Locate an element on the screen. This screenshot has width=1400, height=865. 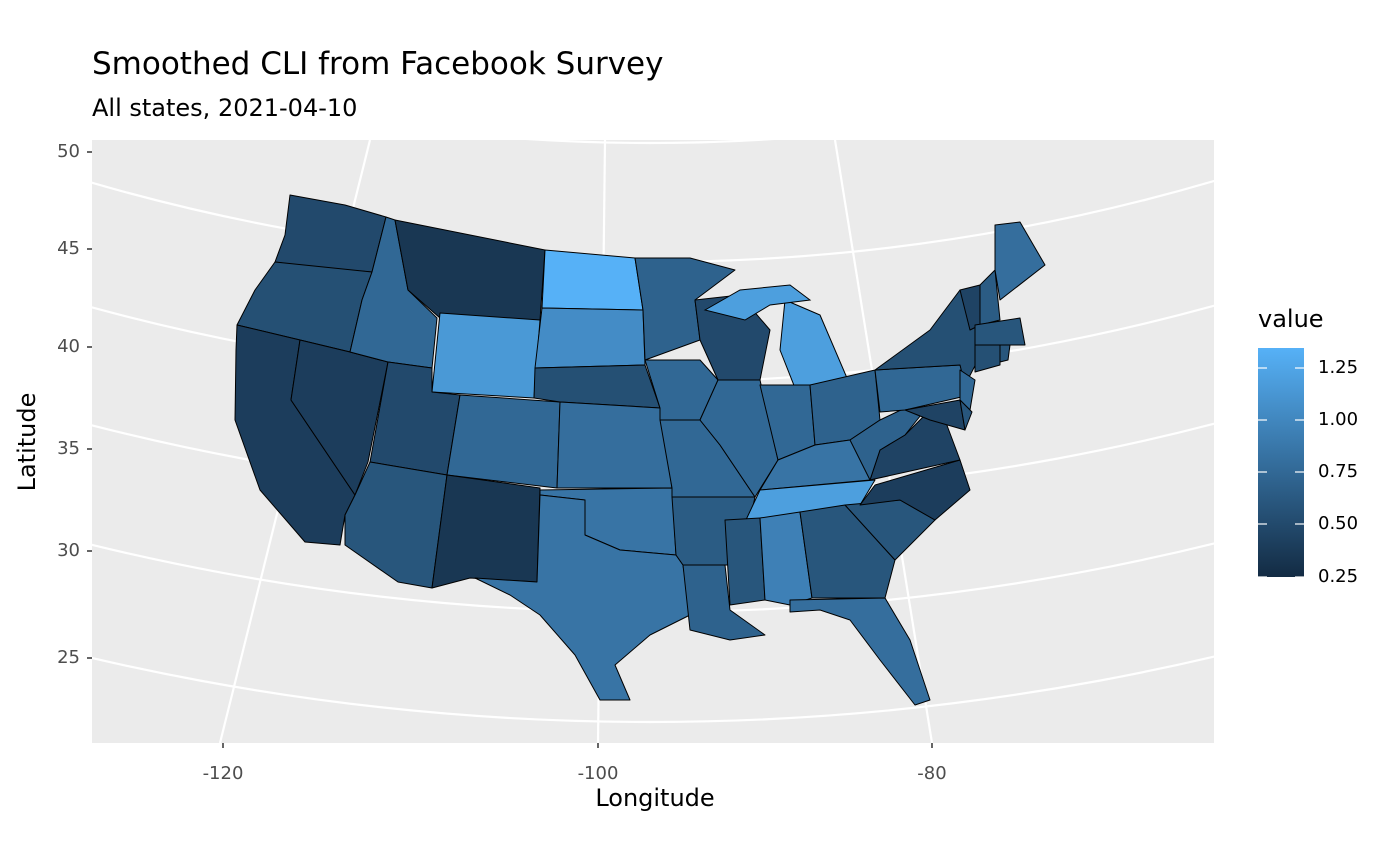
x-tick-label: -80 is located at coordinates (932, 773).